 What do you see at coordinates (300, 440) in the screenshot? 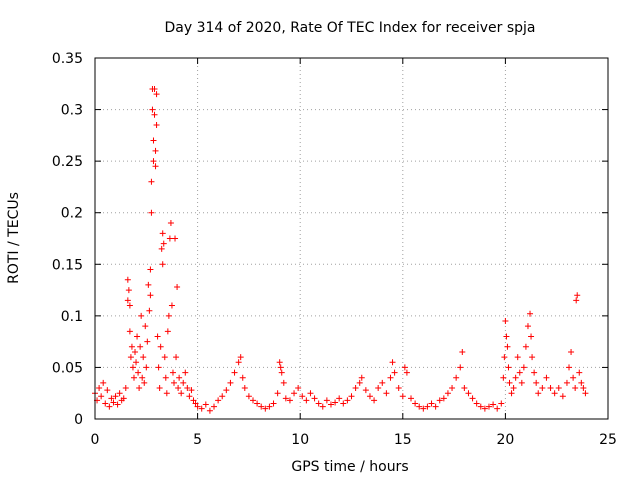
I see `x-tick-label: 10` at bounding box center [300, 440].